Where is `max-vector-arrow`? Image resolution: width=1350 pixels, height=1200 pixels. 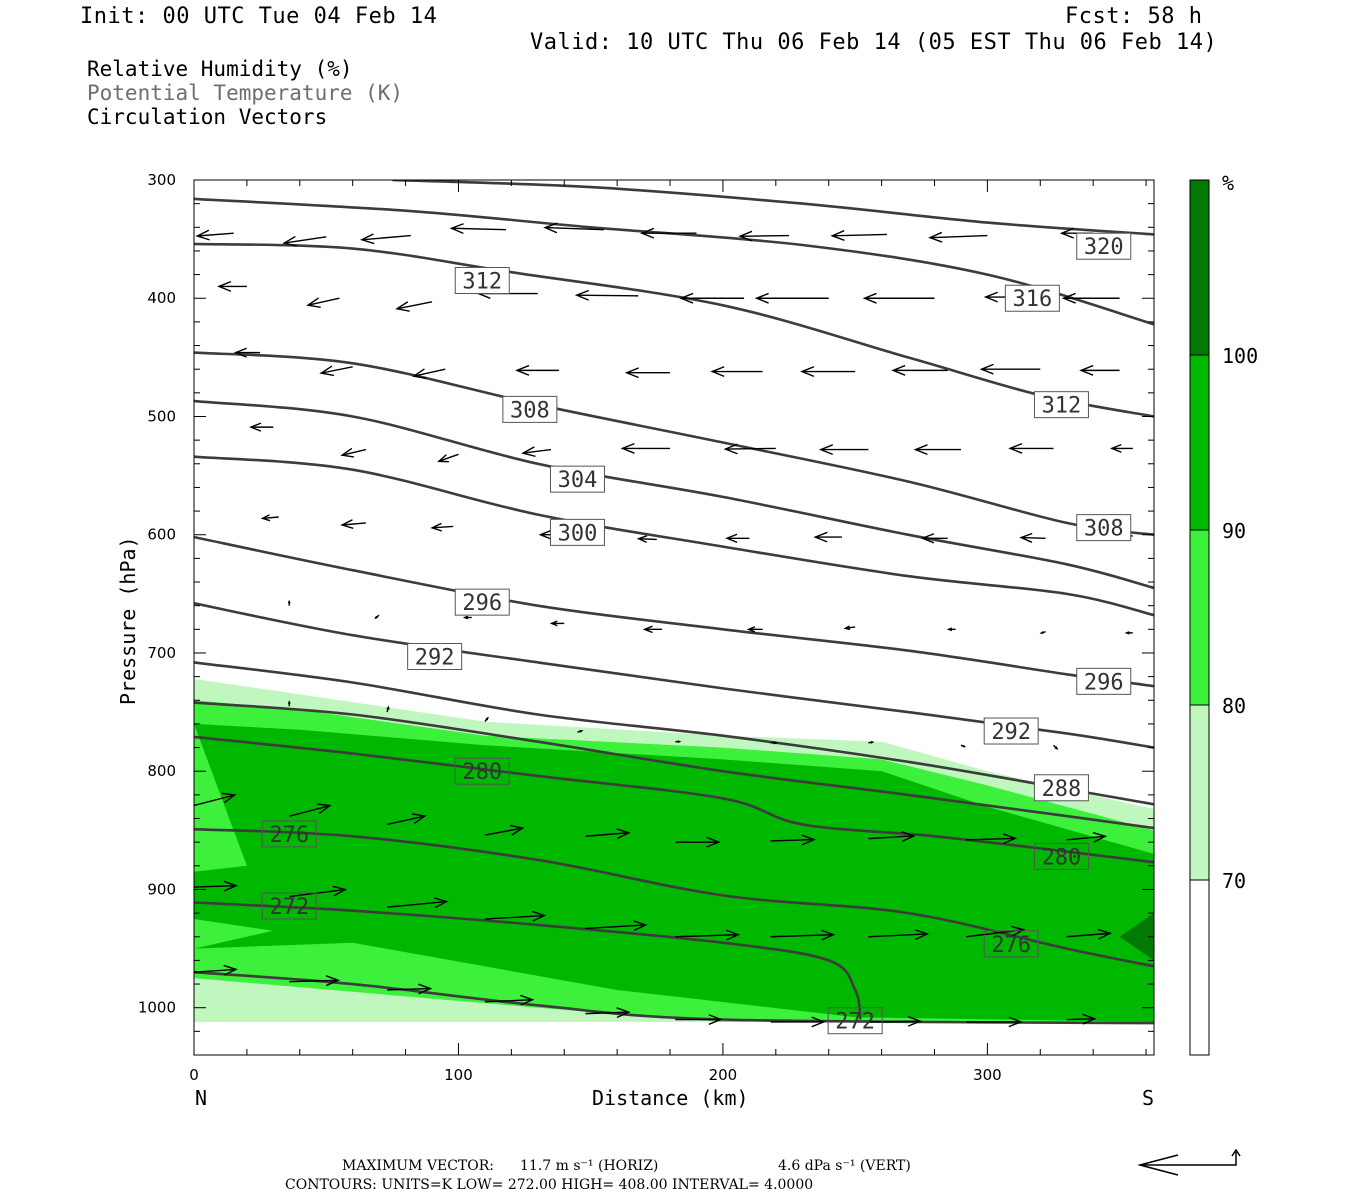
max-vector-arrow is located at coordinates (1188, 1159).